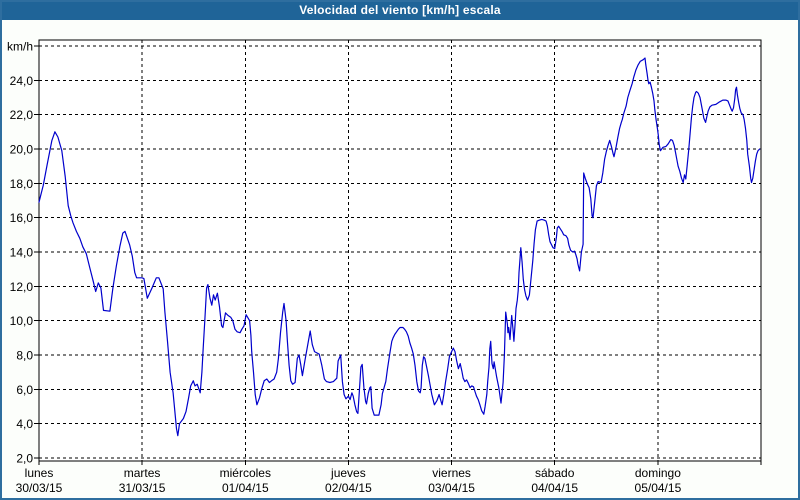 This screenshot has width=800, height=500. Describe the element at coordinates (348, 488) in the screenshot. I see `day-date-label: 02/04/15` at that location.